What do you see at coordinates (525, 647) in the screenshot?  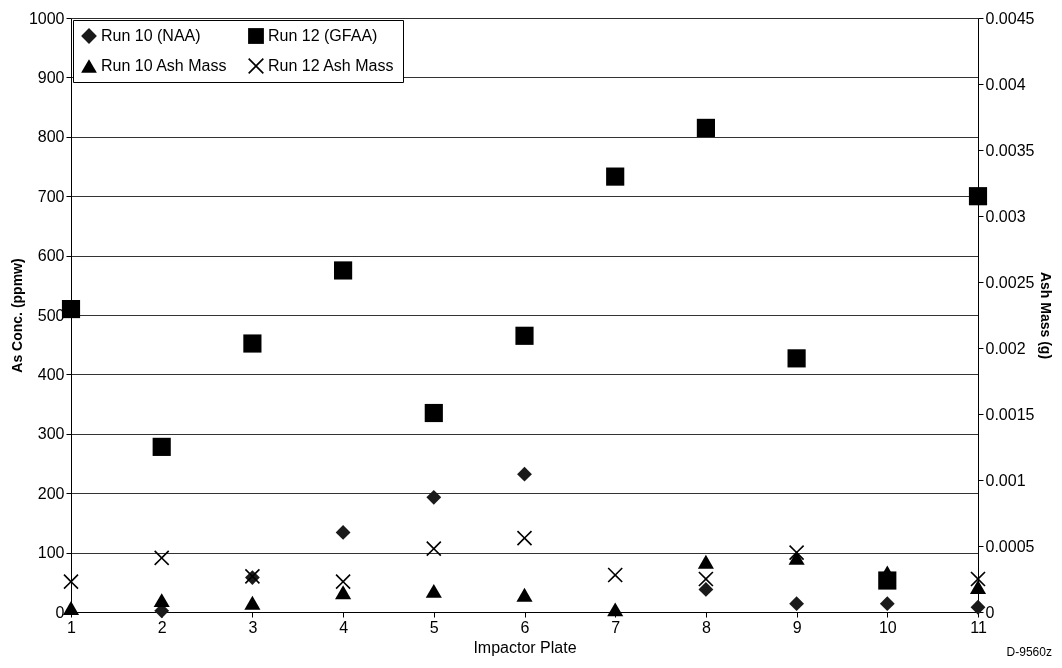 I see `x-axis-title: Impactor Plate` at bounding box center [525, 647].